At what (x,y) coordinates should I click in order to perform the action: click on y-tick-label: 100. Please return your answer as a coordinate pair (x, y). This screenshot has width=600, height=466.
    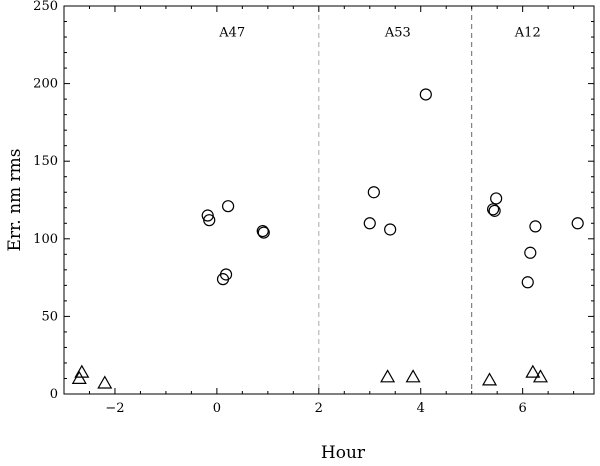
    Looking at the image, I should click on (45, 239).